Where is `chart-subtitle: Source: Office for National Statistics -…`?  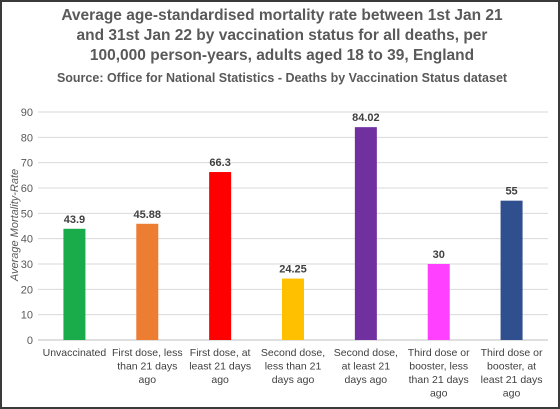 chart-subtitle: Source: Office for National Statistics -… is located at coordinates (282, 78).